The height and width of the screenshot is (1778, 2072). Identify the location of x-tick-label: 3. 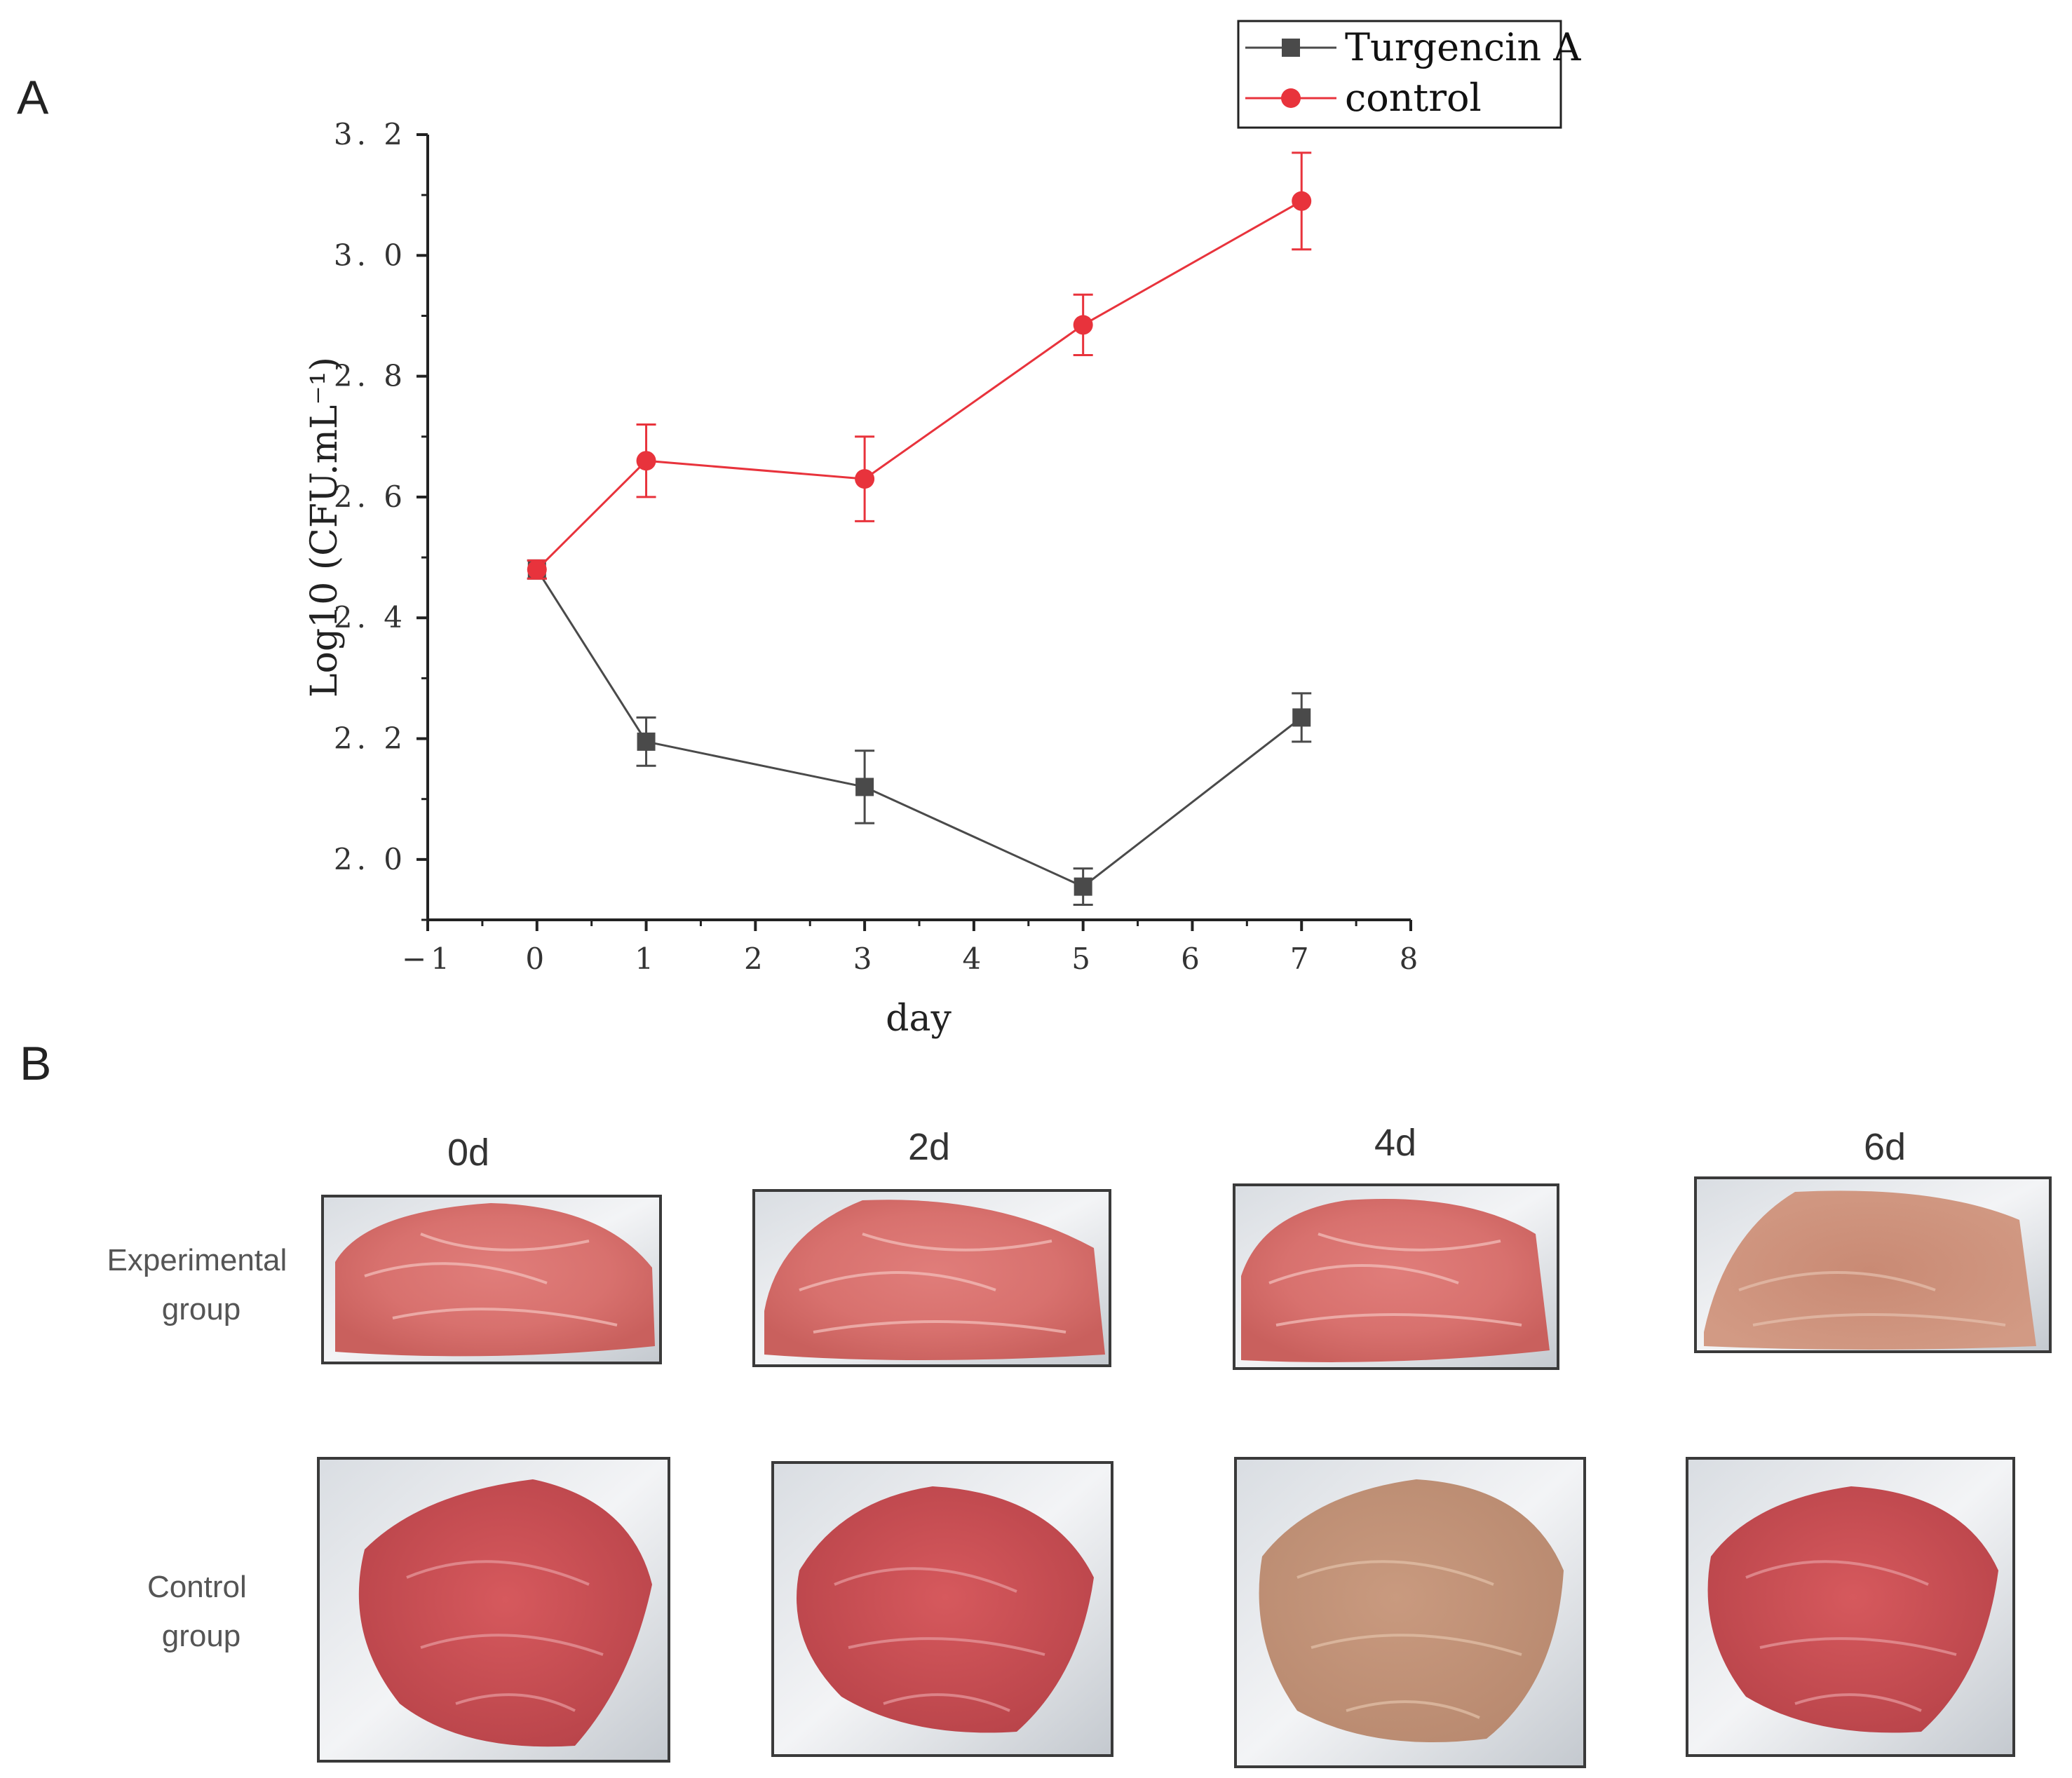
(865, 959).